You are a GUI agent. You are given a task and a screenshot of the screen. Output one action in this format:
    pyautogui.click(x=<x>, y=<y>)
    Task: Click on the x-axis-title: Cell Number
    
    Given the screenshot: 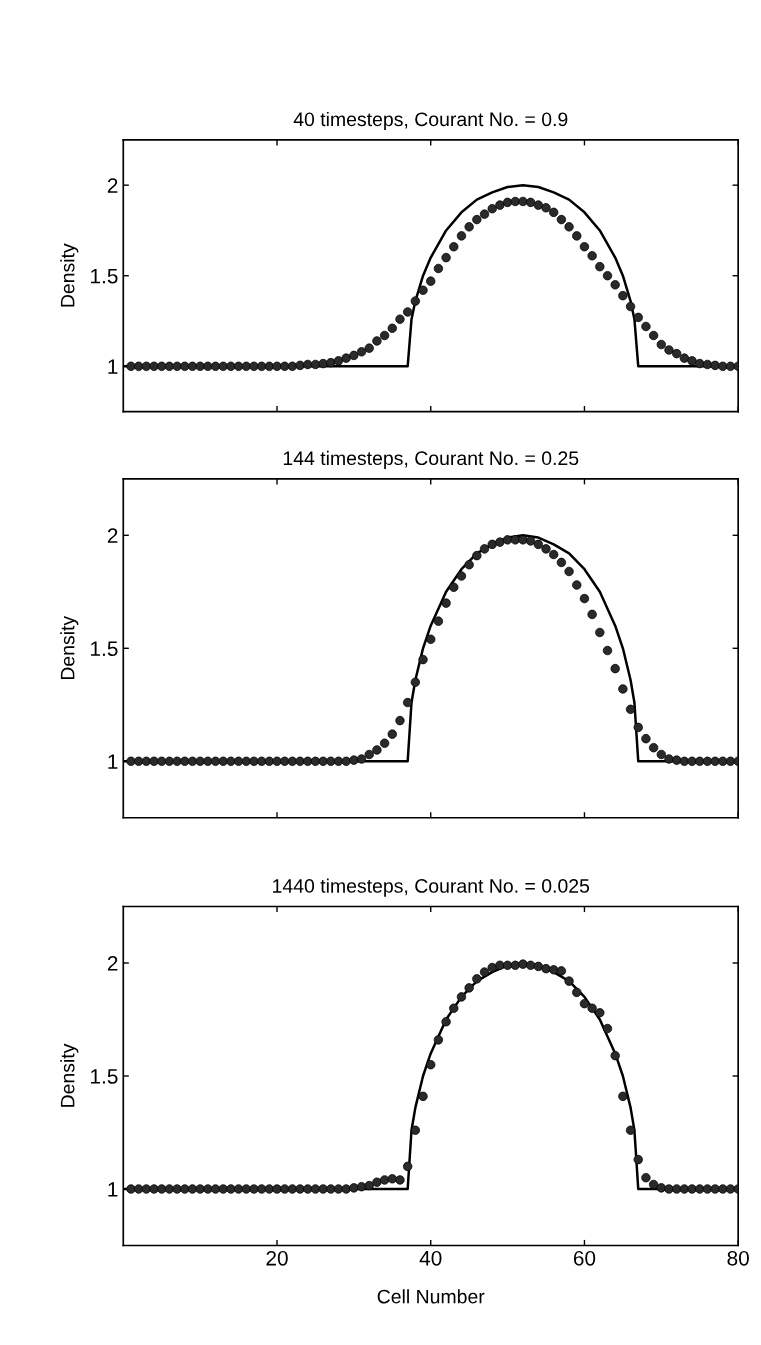 What is the action you would take?
    pyautogui.click(x=431, y=1296)
    